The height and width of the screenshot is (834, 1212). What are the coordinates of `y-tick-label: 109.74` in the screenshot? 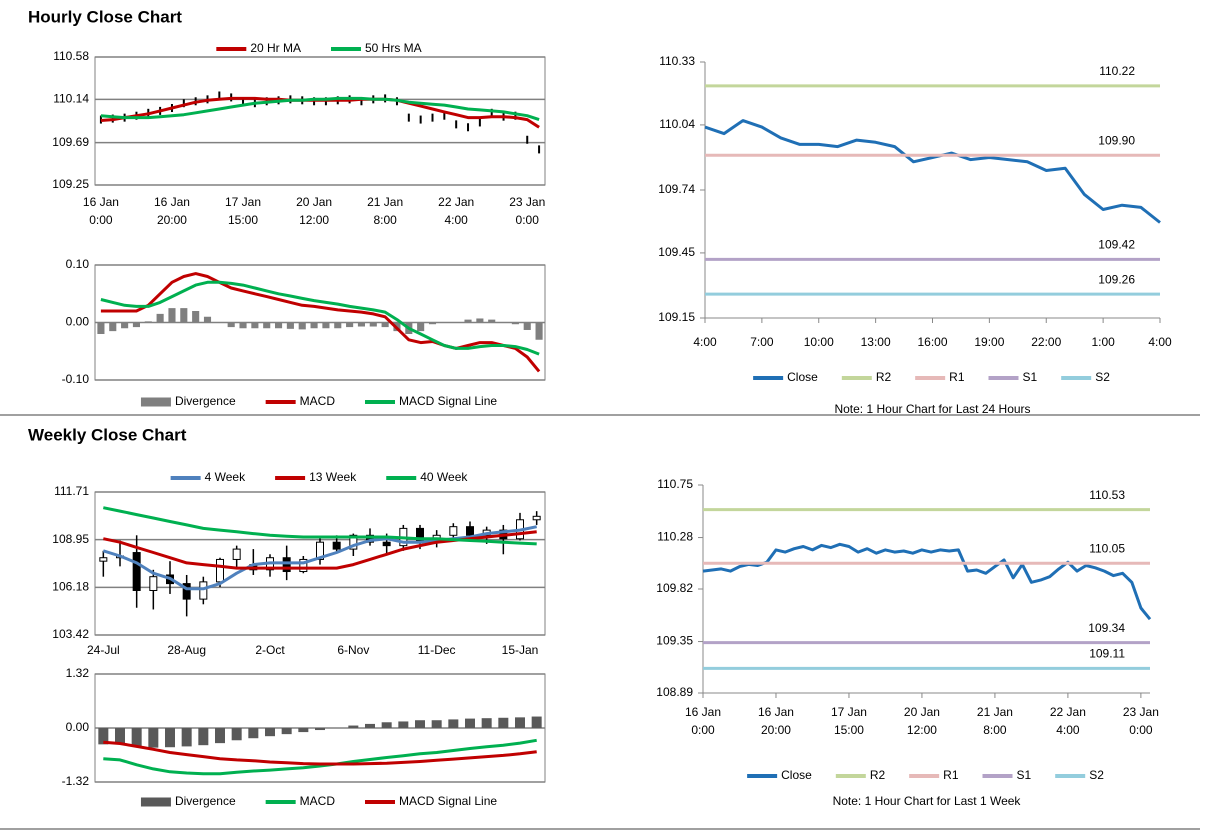 It's located at (676, 189).